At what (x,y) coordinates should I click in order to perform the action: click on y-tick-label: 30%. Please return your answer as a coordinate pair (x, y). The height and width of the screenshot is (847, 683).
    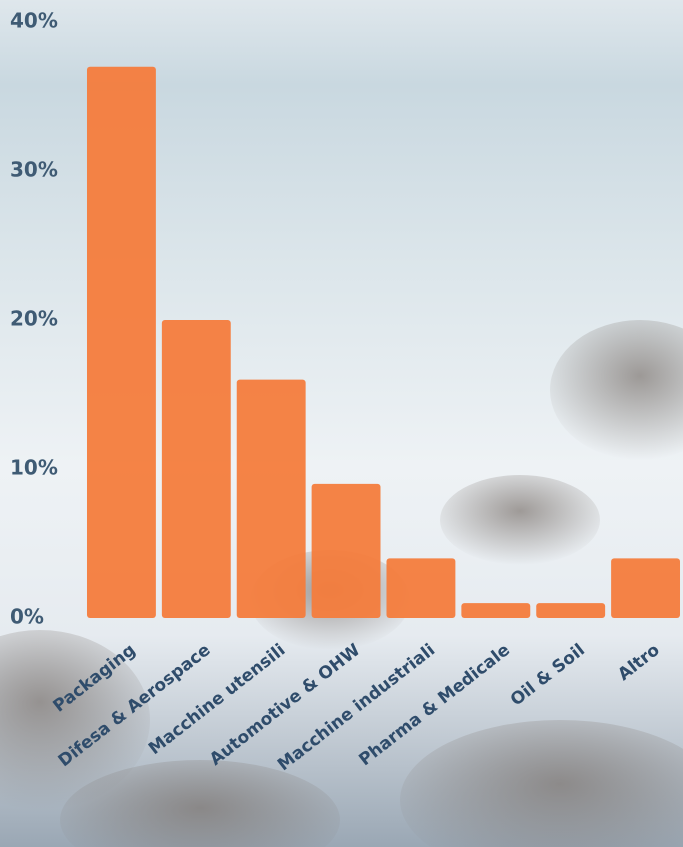
    Looking at the image, I should click on (34, 170).